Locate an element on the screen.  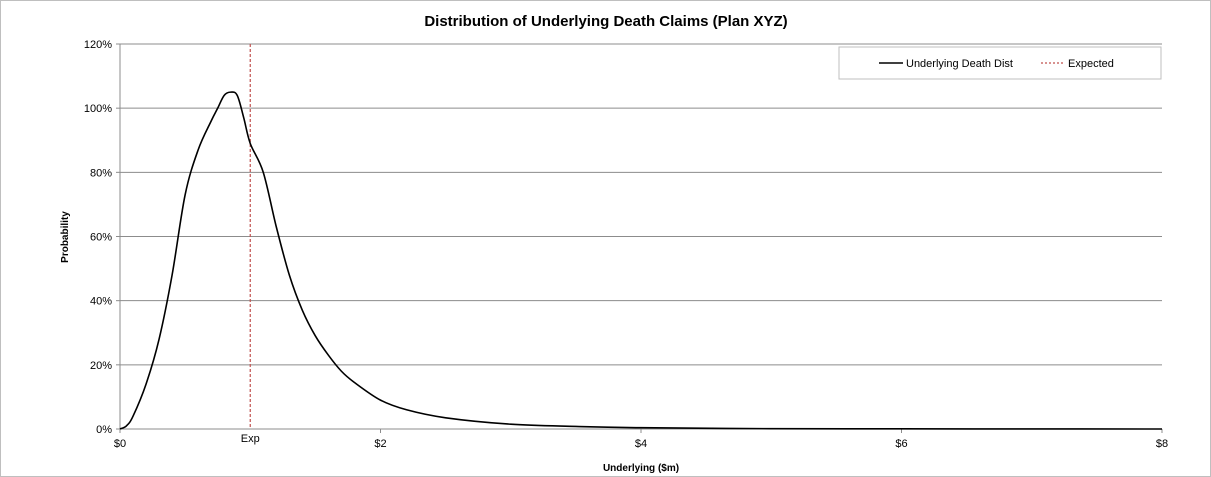
legend: Underlying Death Dist Expected is located at coordinates (1000, 63).